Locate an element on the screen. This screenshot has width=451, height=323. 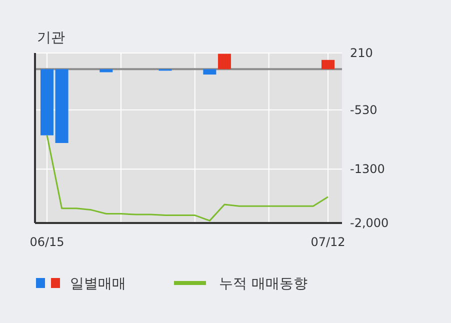
x-tick-label: 06/15 is located at coordinates (47, 242).